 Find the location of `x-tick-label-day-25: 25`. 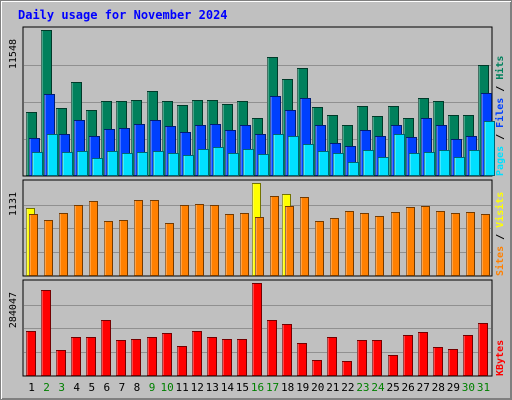

x-tick-label-day-25: 25 is located at coordinates (392, 387).